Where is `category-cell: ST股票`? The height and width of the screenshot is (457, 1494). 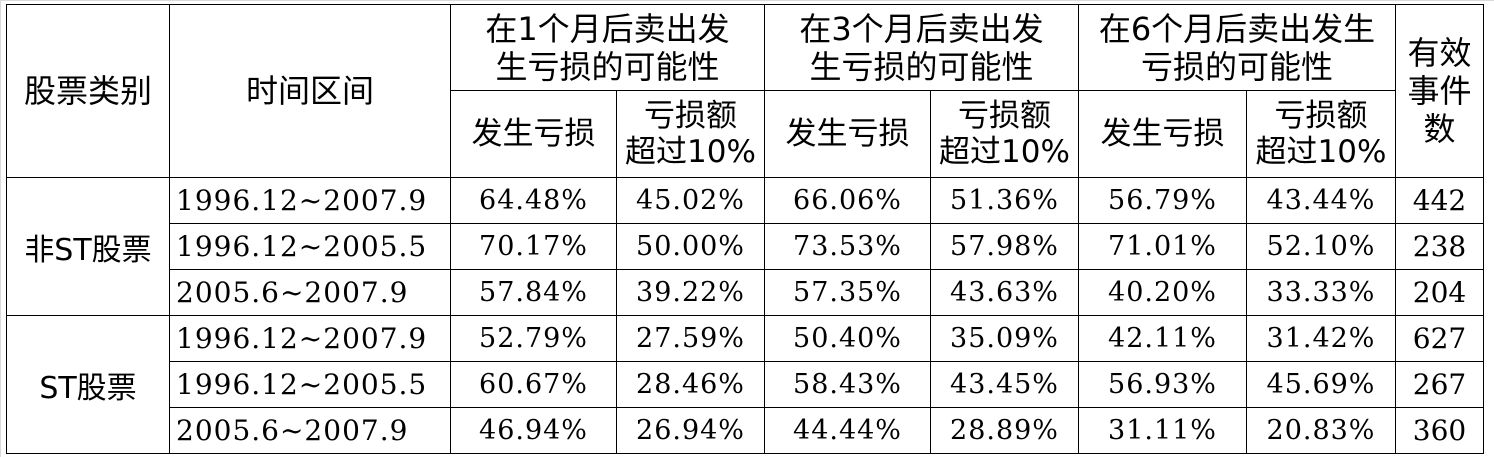 category-cell: ST股票 is located at coordinates (88, 384).